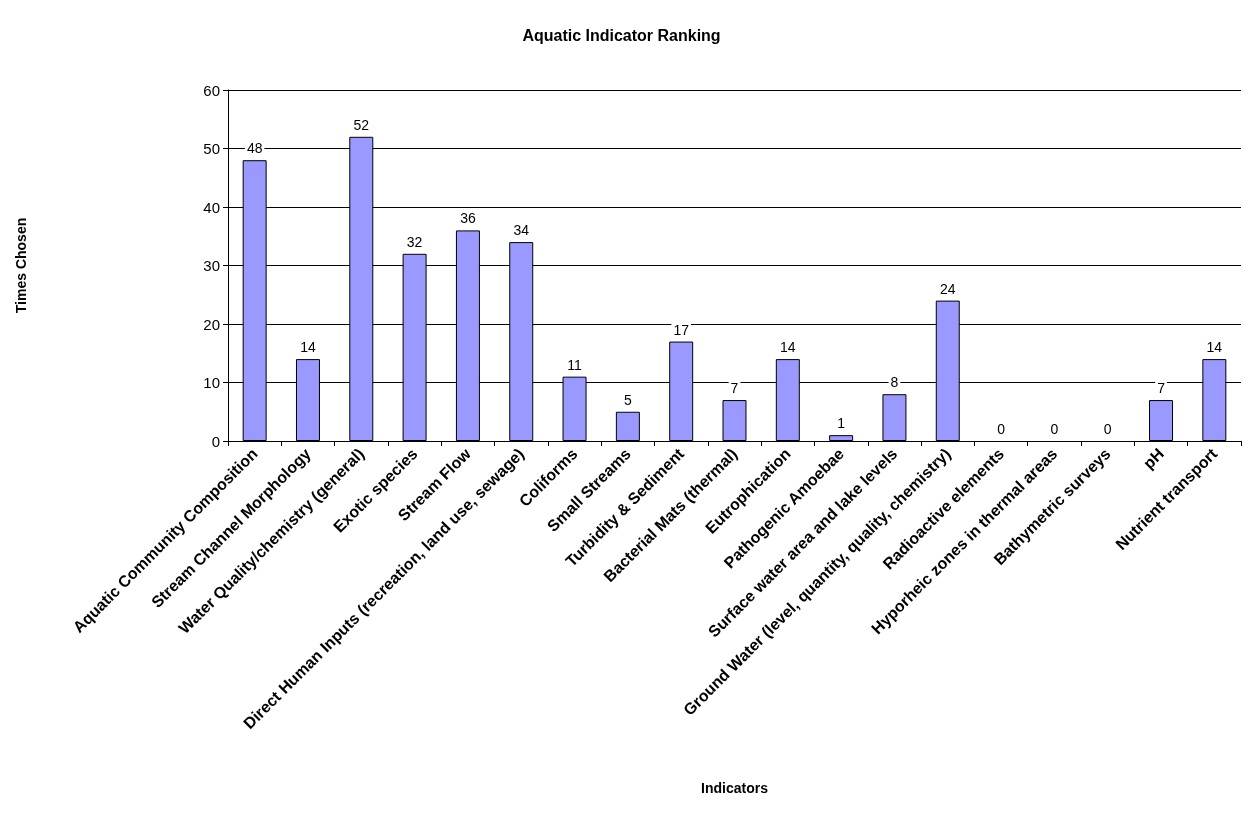 Image resolution: width=1243 pixels, height=827 pixels. What do you see at coordinates (575, 364) in the screenshot?
I see `data-label: 11` at bounding box center [575, 364].